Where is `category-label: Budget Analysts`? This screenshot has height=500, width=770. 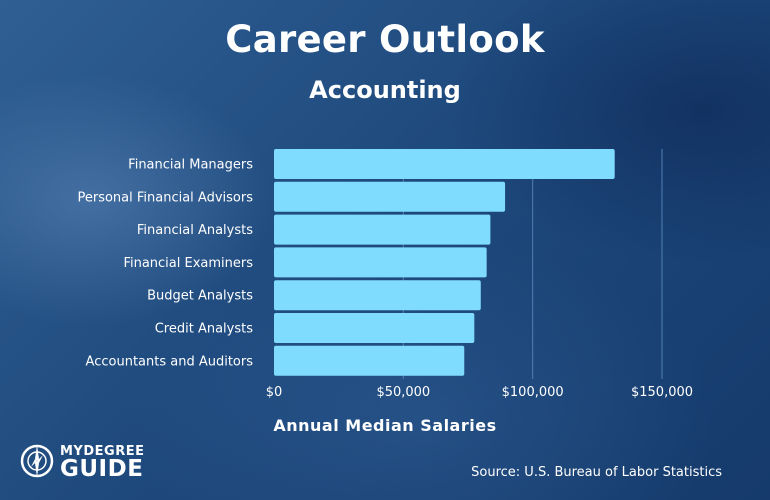 category-label: Budget Analysts is located at coordinates (200, 296).